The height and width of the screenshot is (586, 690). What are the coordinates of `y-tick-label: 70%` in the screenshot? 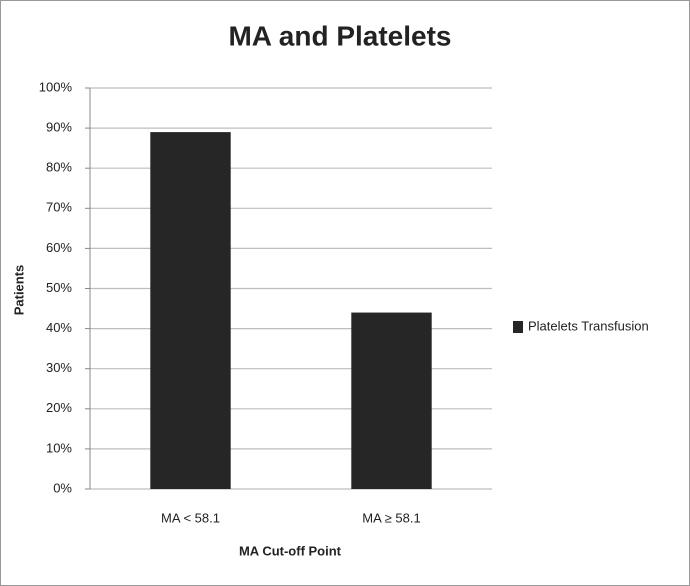 It's located at (59, 207).